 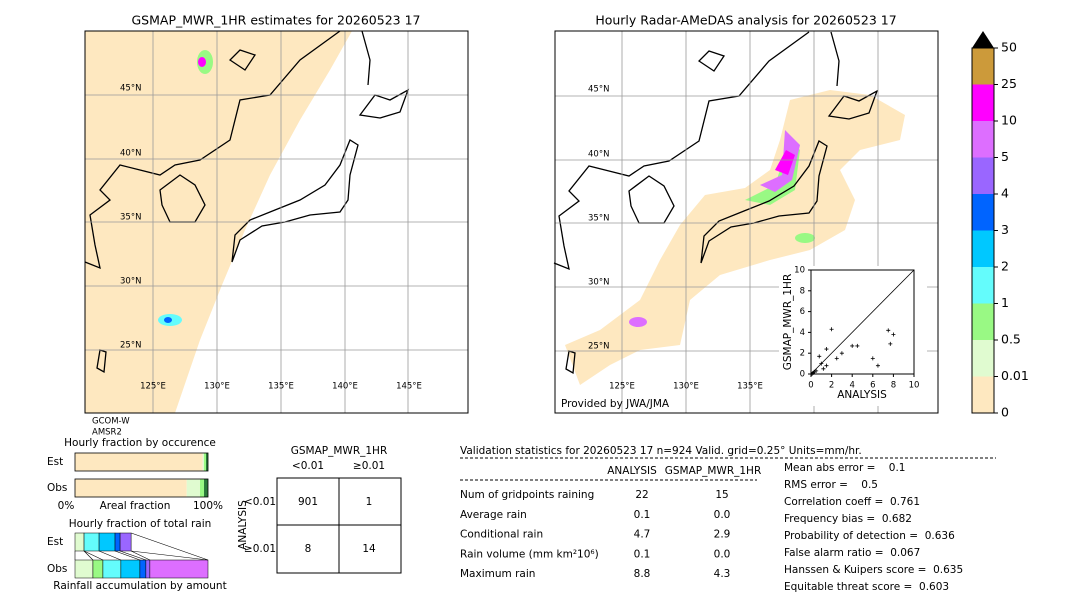 What do you see at coordinates (345, 387) in the screenshot?
I see `lon-label: 140°E` at bounding box center [345, 387].